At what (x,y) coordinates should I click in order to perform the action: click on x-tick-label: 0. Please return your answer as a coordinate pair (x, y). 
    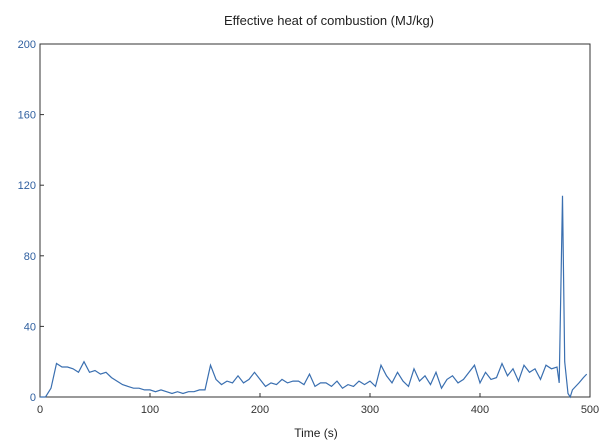
    Looking at the image, I should click on (40, 410).